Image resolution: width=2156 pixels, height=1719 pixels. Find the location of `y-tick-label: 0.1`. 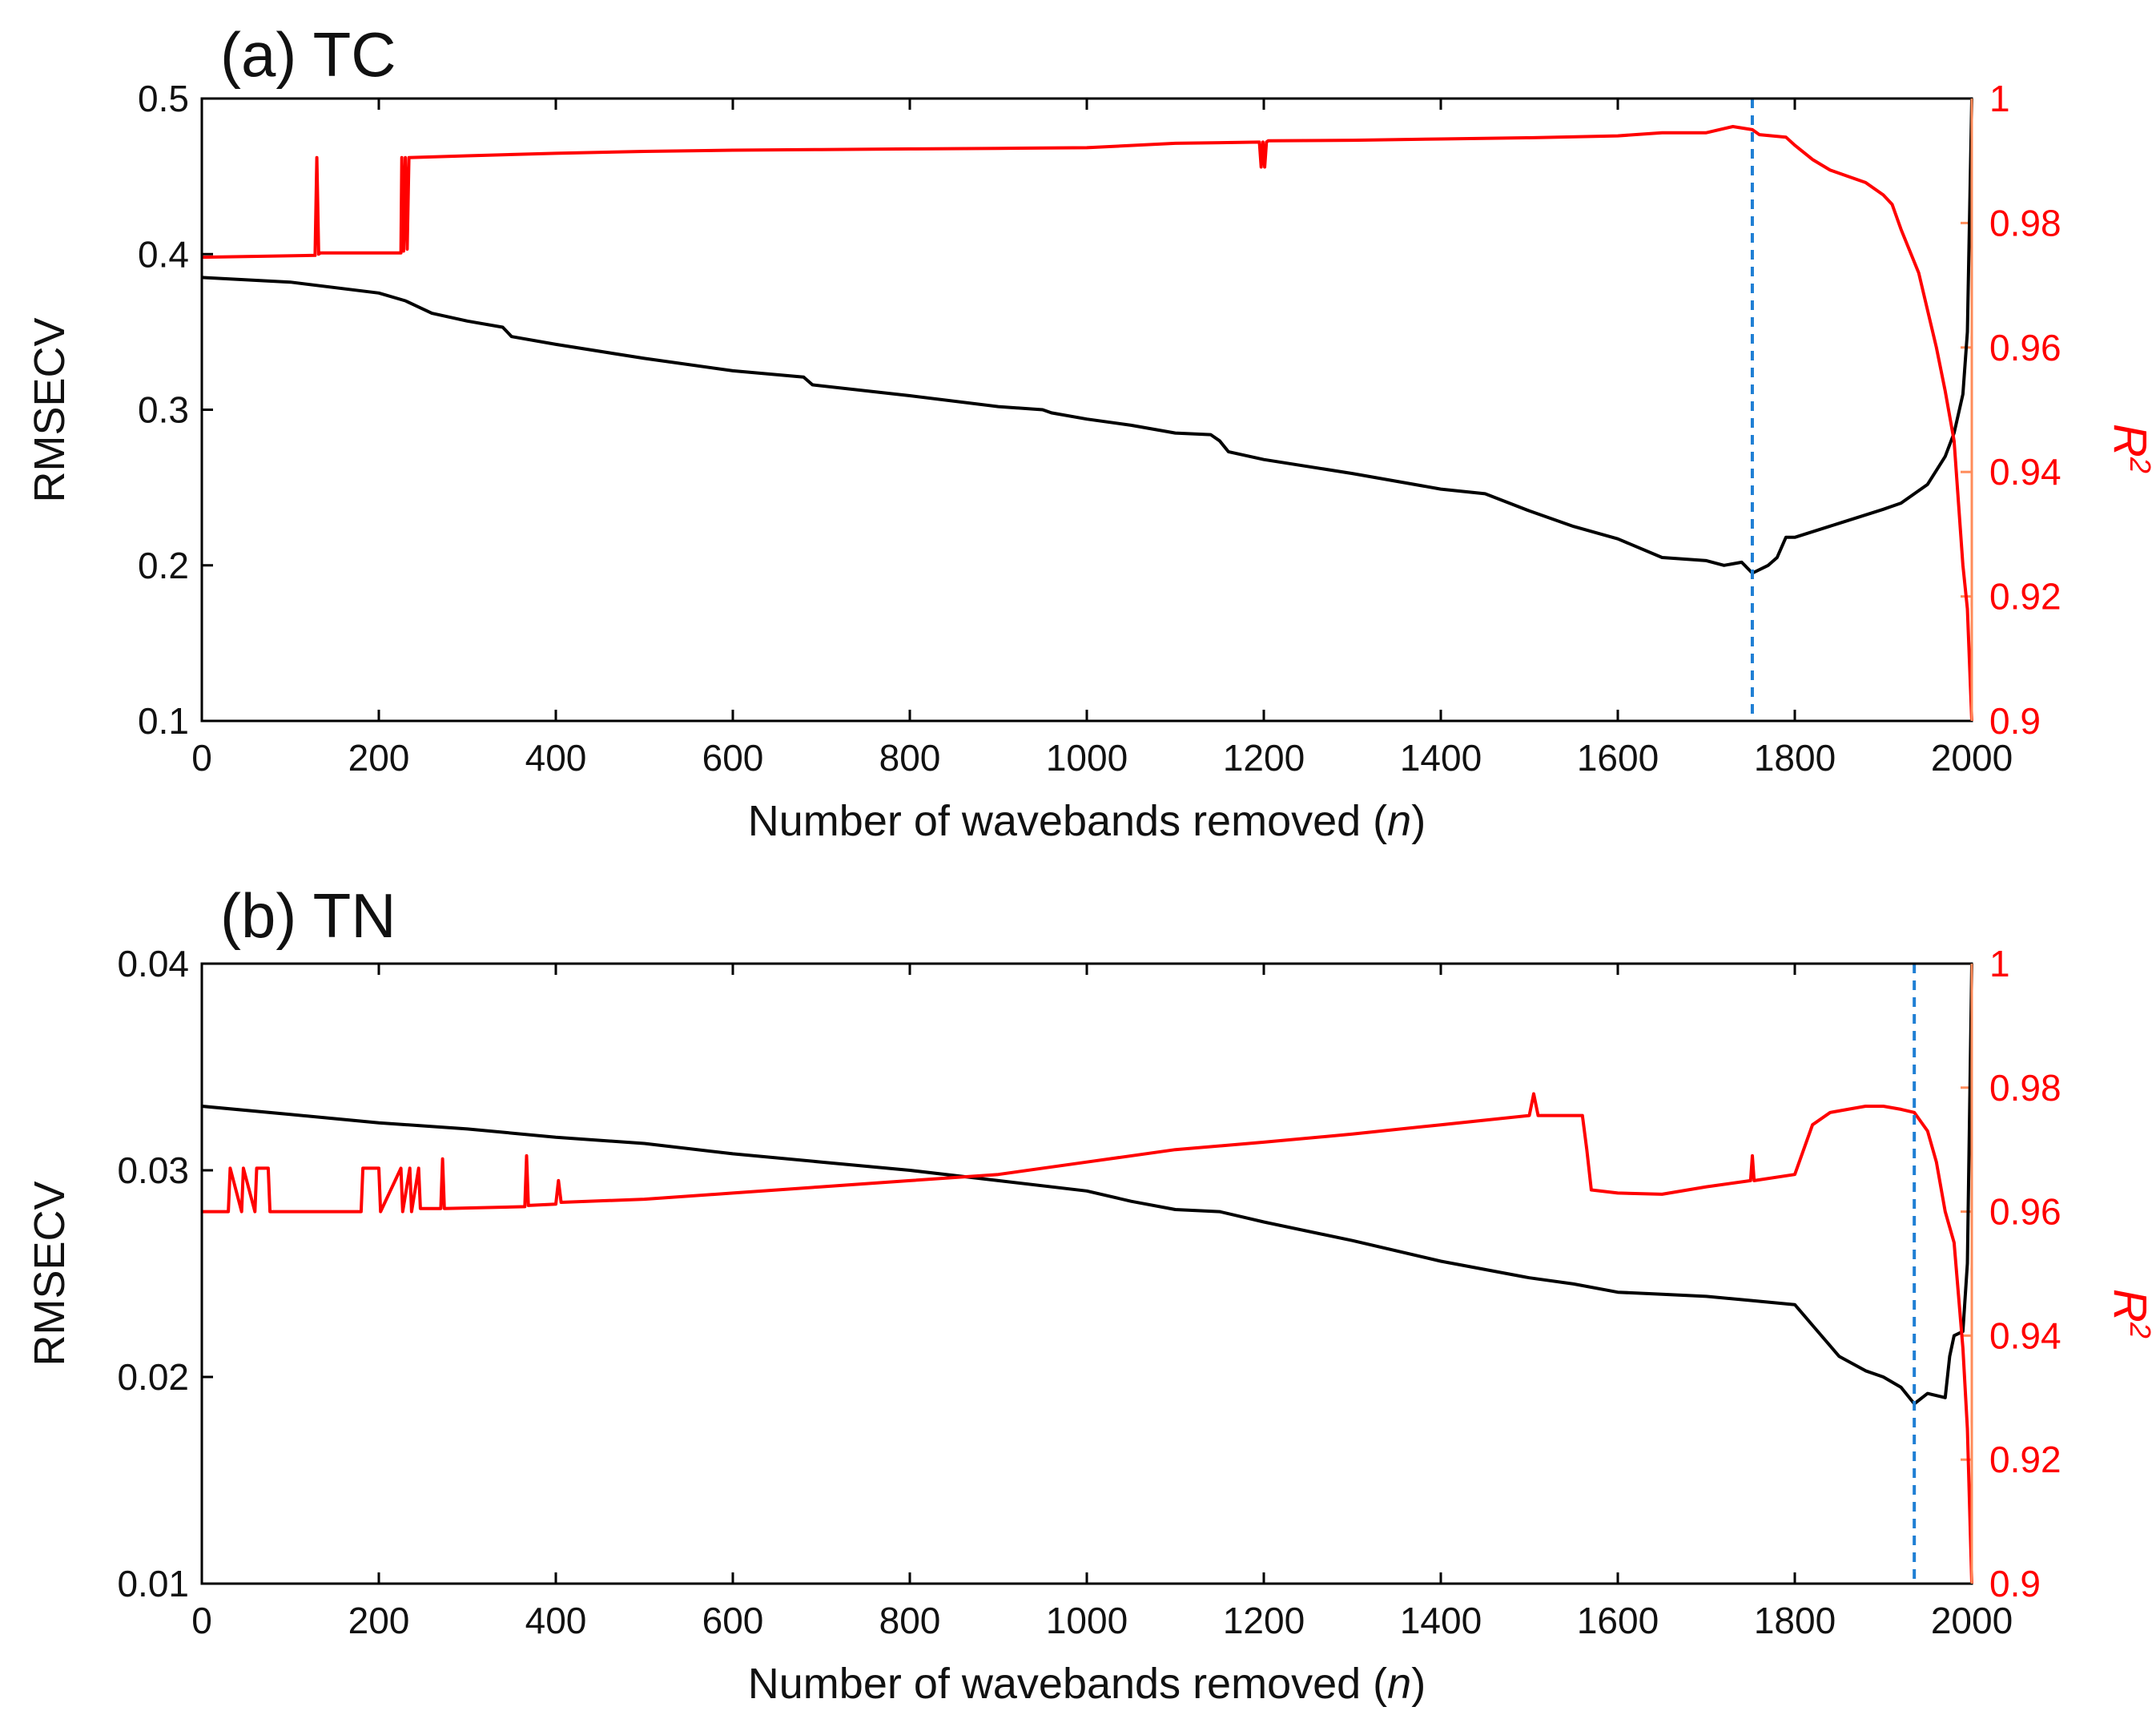

y-tick-label: 0.1 is located at coordinates (163, 721).